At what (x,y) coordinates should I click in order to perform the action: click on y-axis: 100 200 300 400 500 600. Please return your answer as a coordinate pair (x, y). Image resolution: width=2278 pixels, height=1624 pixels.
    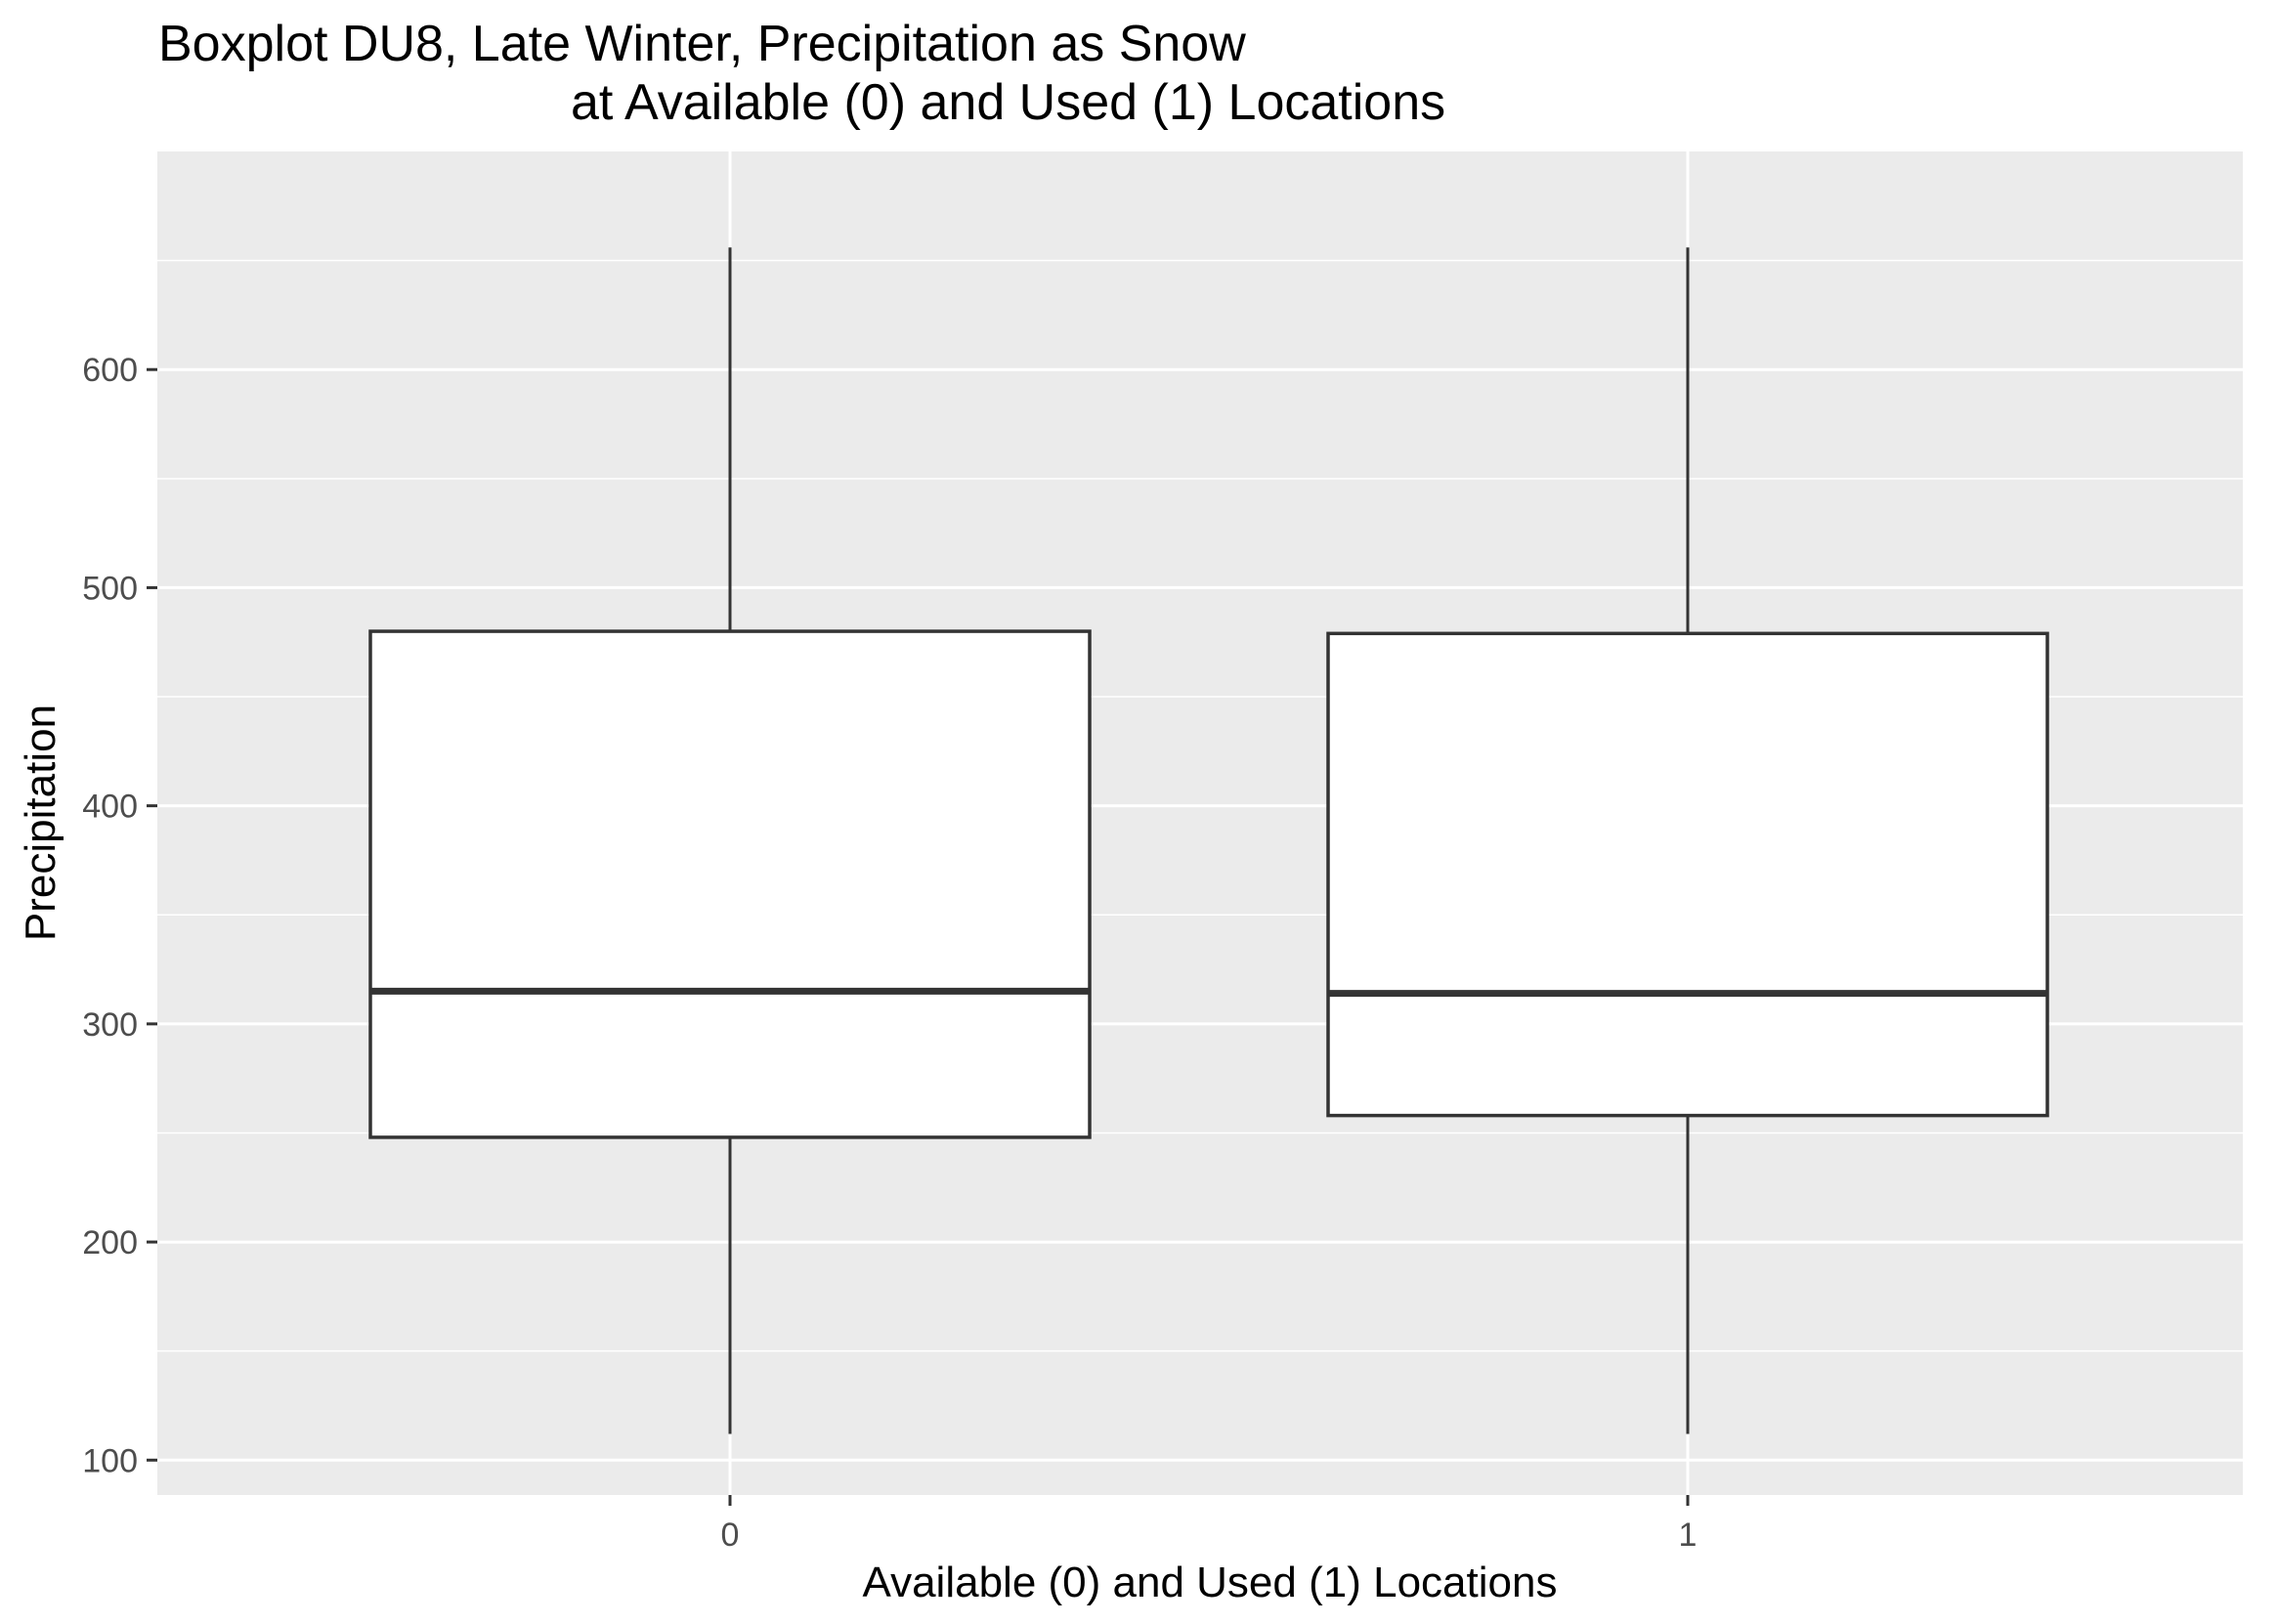
    Looking at the image, I should click on (119, 916).